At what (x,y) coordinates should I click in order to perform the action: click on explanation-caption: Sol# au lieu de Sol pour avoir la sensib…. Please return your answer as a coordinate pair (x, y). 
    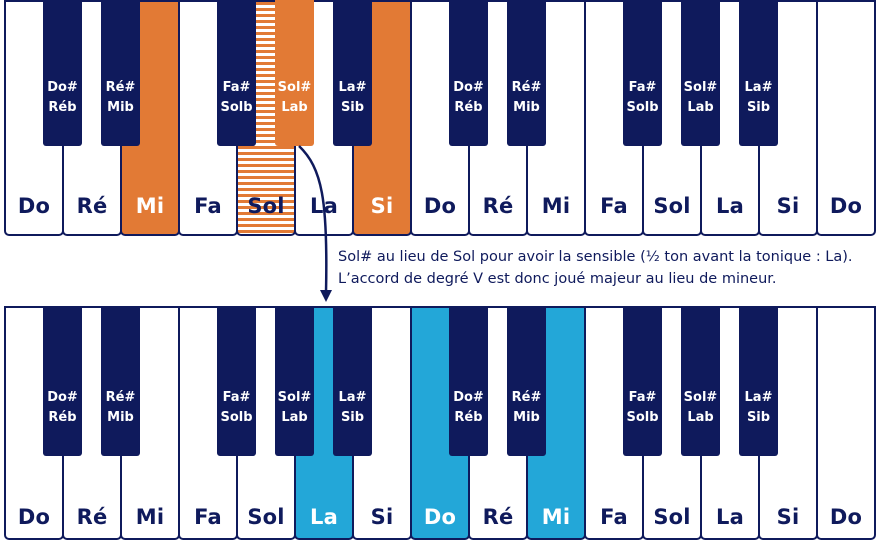
    Looking at the image, I should click on (608, 268).